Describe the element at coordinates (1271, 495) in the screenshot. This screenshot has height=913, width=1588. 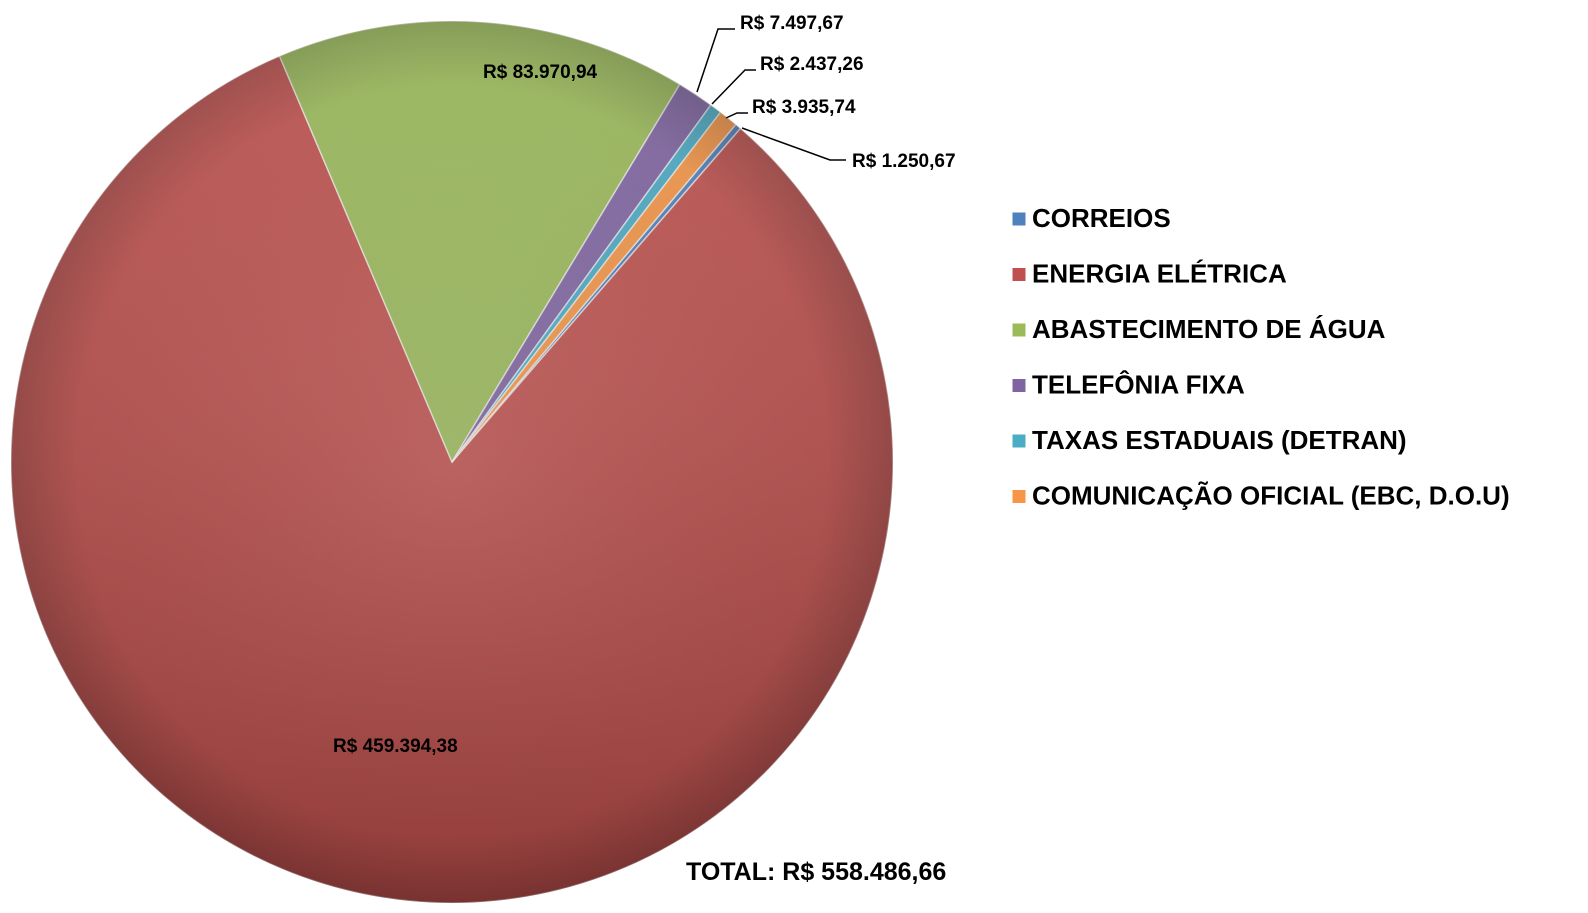
I see `legend-label: COMUNICAÇÃO OFICIAL (EBC, D.O.U)` at that location.